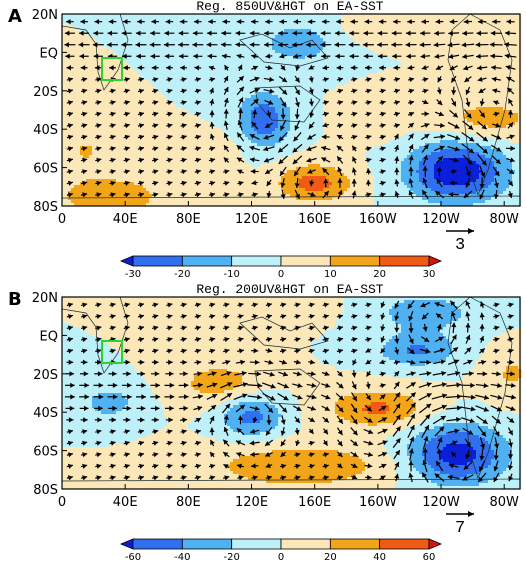 The height and width of the screenshot is (568, 526). What do you see at coordinates (314, 219) in the screenshot?
I see `panel-a-x-tick-label: 160E` at bounding box center [314, 219].